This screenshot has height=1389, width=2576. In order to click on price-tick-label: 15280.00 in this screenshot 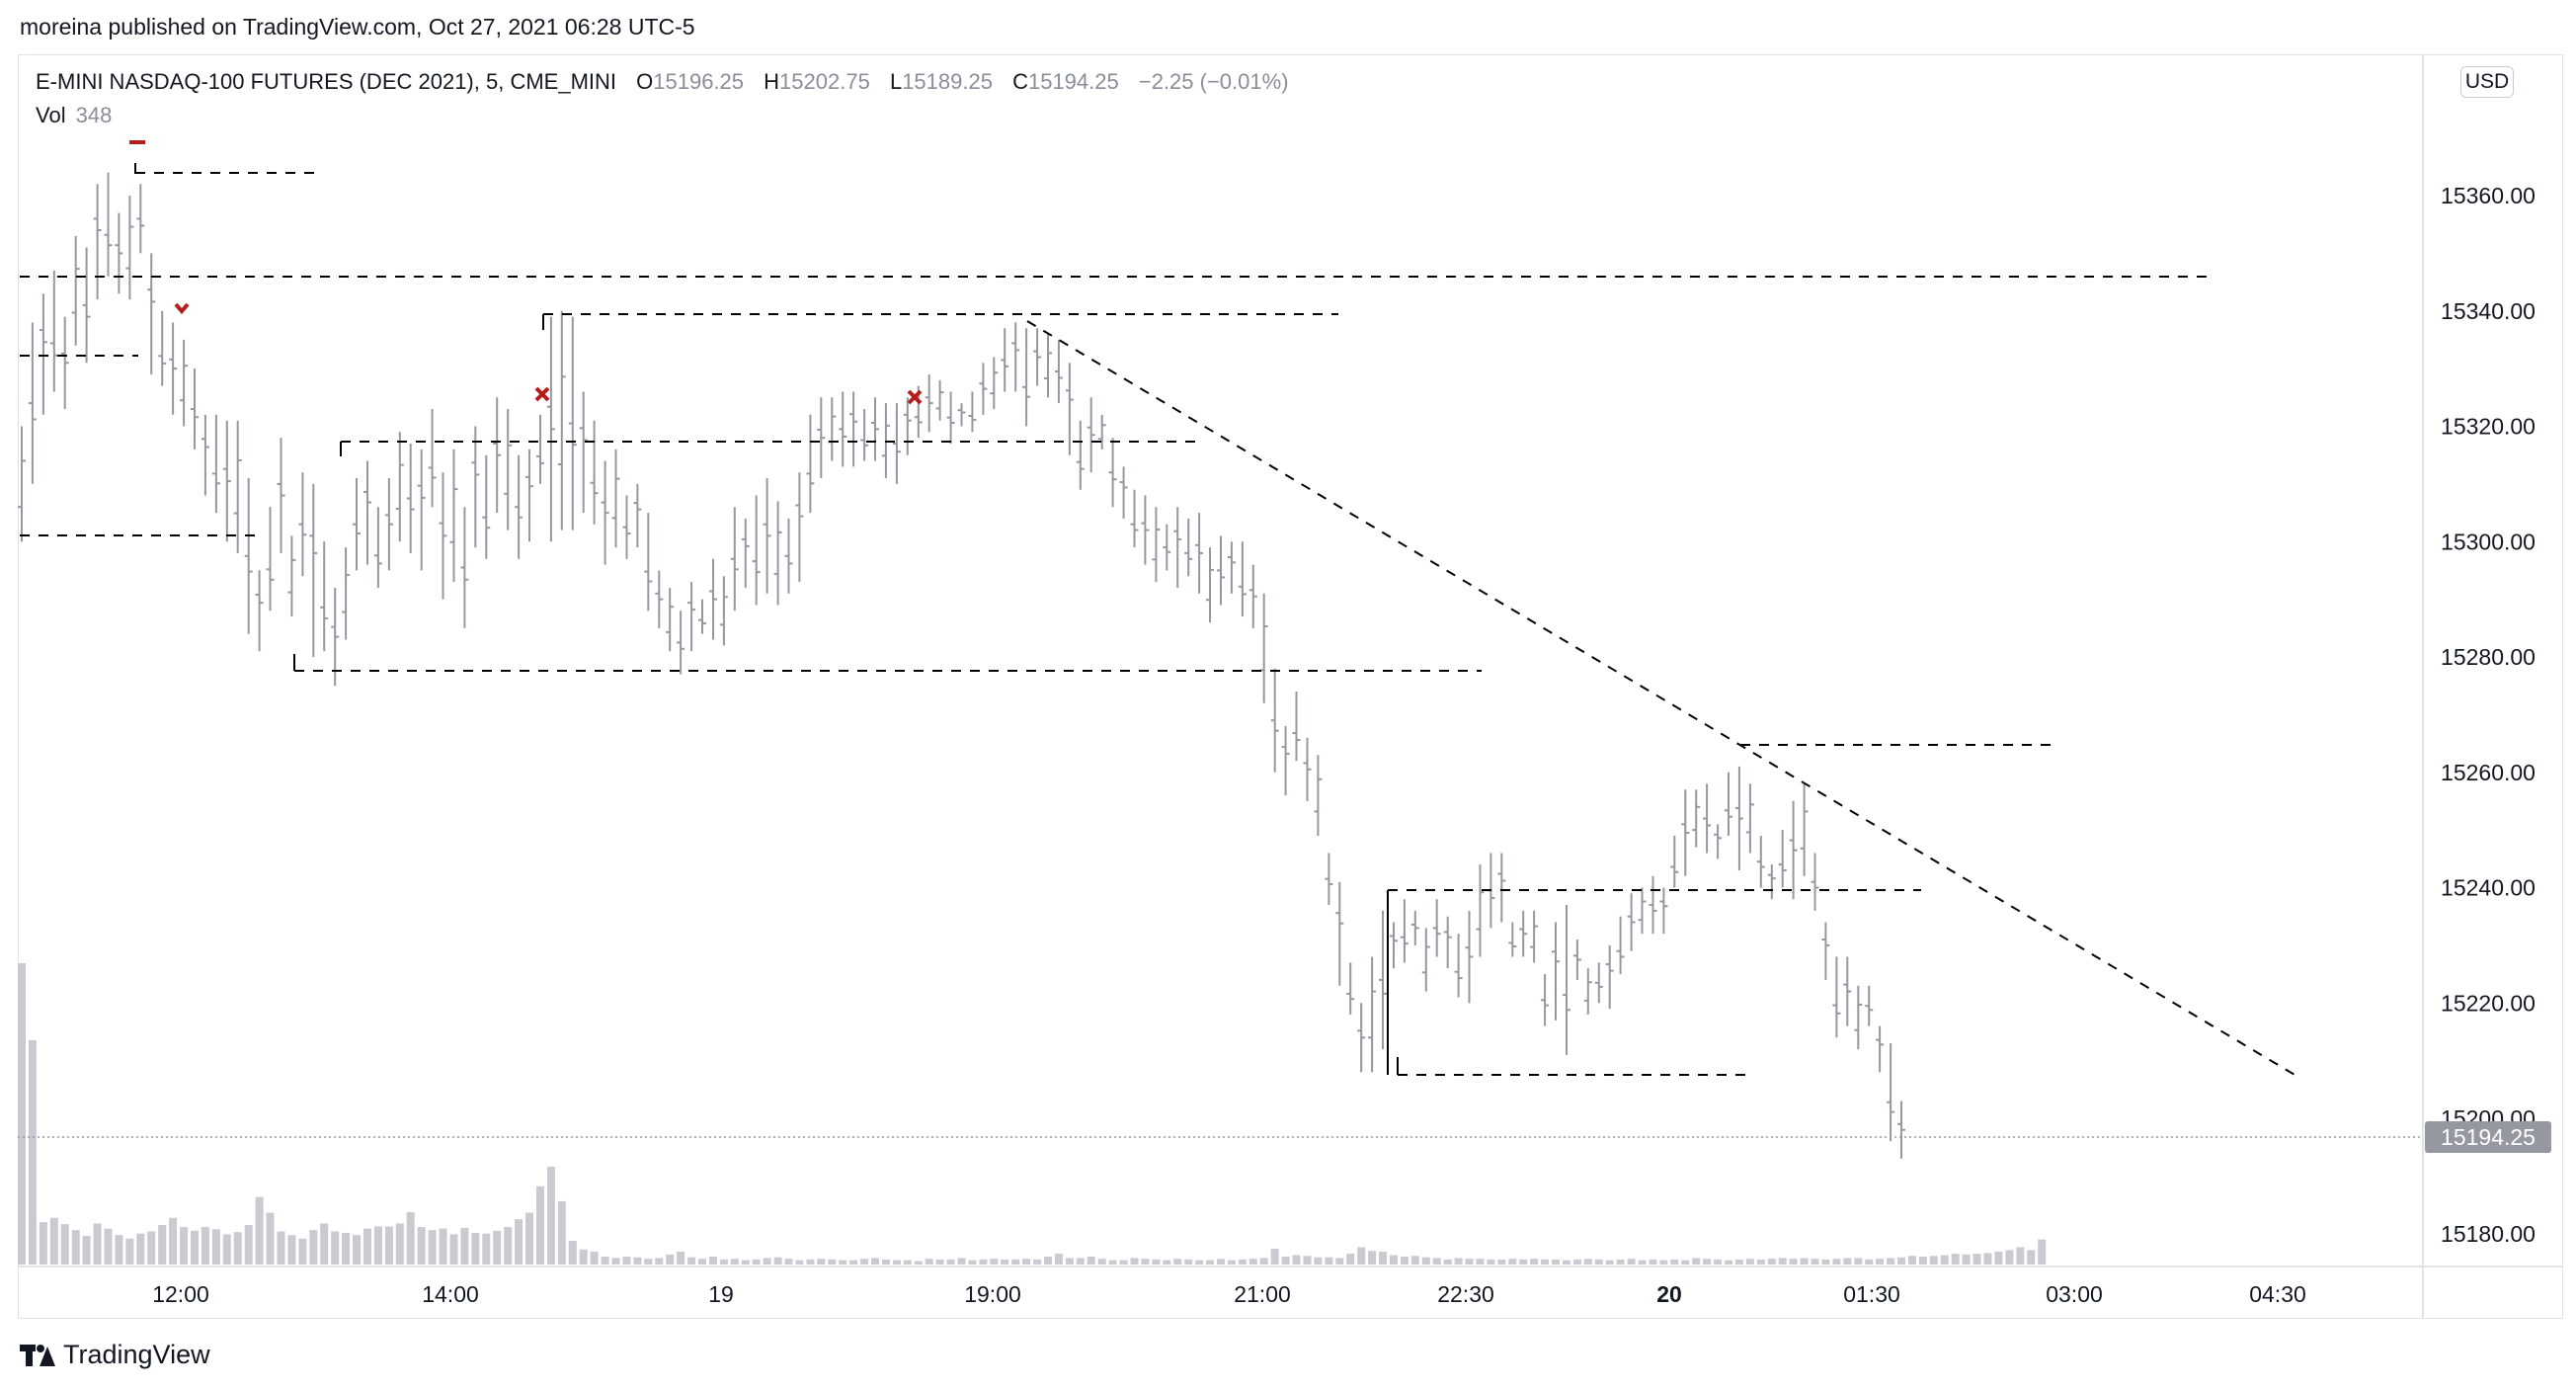, I will do `click(2488, 657)`.